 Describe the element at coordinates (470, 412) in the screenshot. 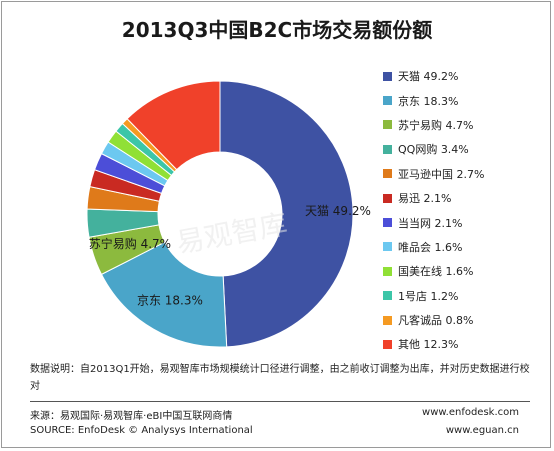

I see `url-enfodesk: www.enfodesk.com` at that location.